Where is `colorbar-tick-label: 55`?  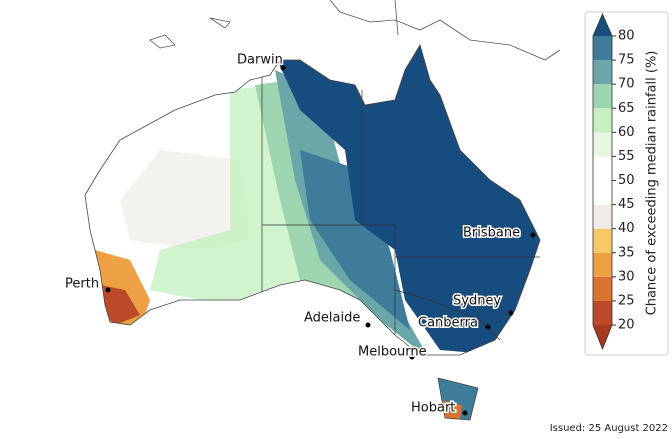
colorbar-tick-label: 55 is located at coordinates (626, 156).